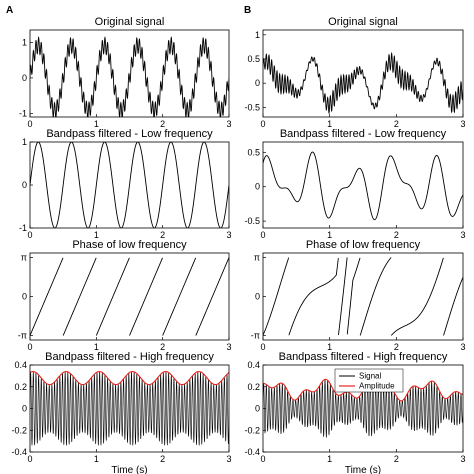 The image size is (474, 474). I want to click on panel-label-b: B, so click(247, 10).